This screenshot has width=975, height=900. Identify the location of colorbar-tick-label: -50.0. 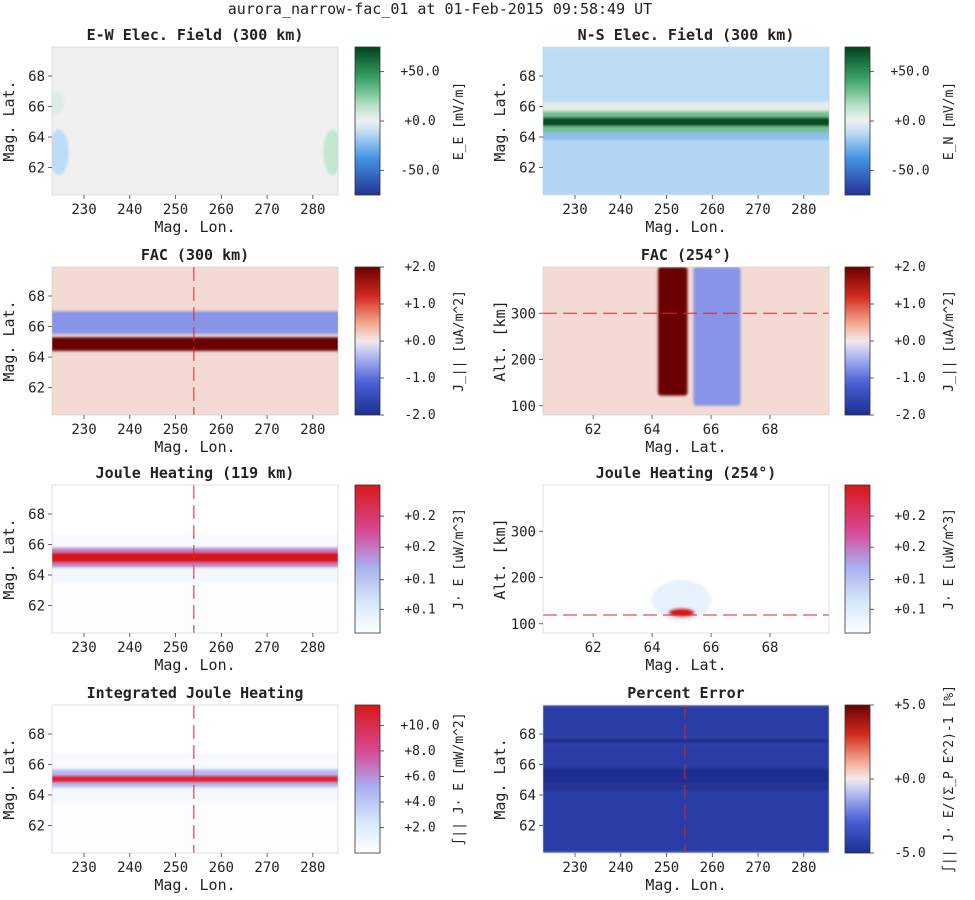
(419, 170).